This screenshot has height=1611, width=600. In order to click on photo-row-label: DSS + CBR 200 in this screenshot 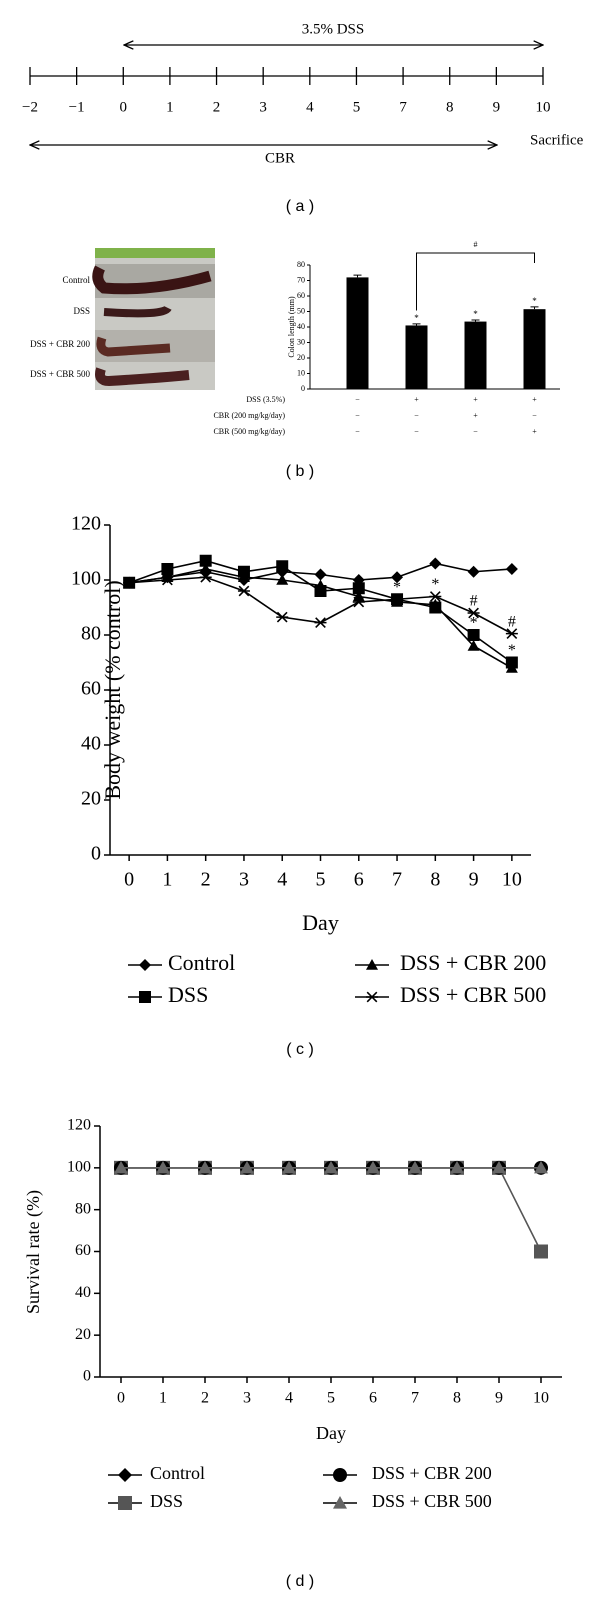, I will do `click(60, 344)`.